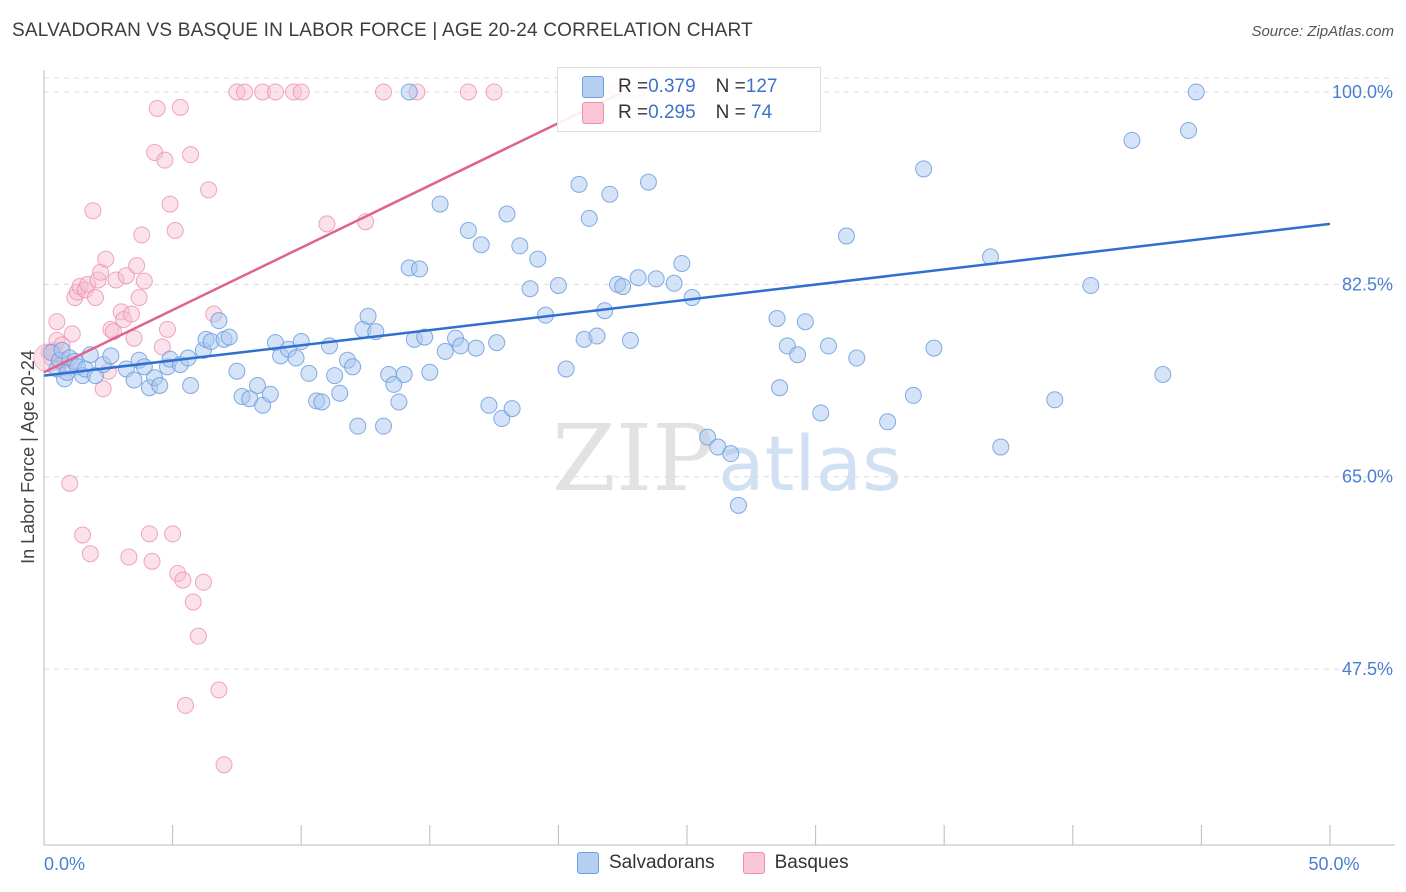 Image resolution: width=1406 pixels, height=892 pixels. What do you see at coordinates (64, 864) in the screenshot?
I see `x-tick-label: 0.0%` at bounding box center [64, 864].